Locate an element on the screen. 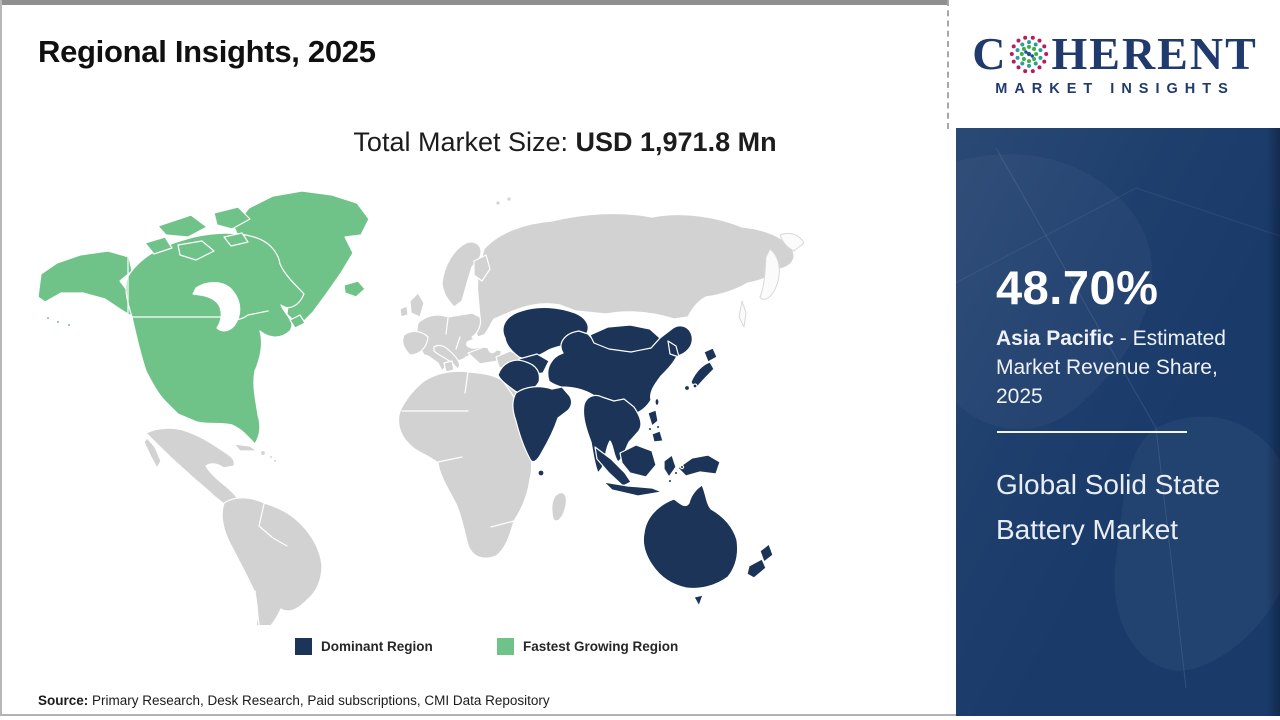 This screenshot has width=1280, height=720. market-share-value: 48.70% is located at coordinates (1077, 287).